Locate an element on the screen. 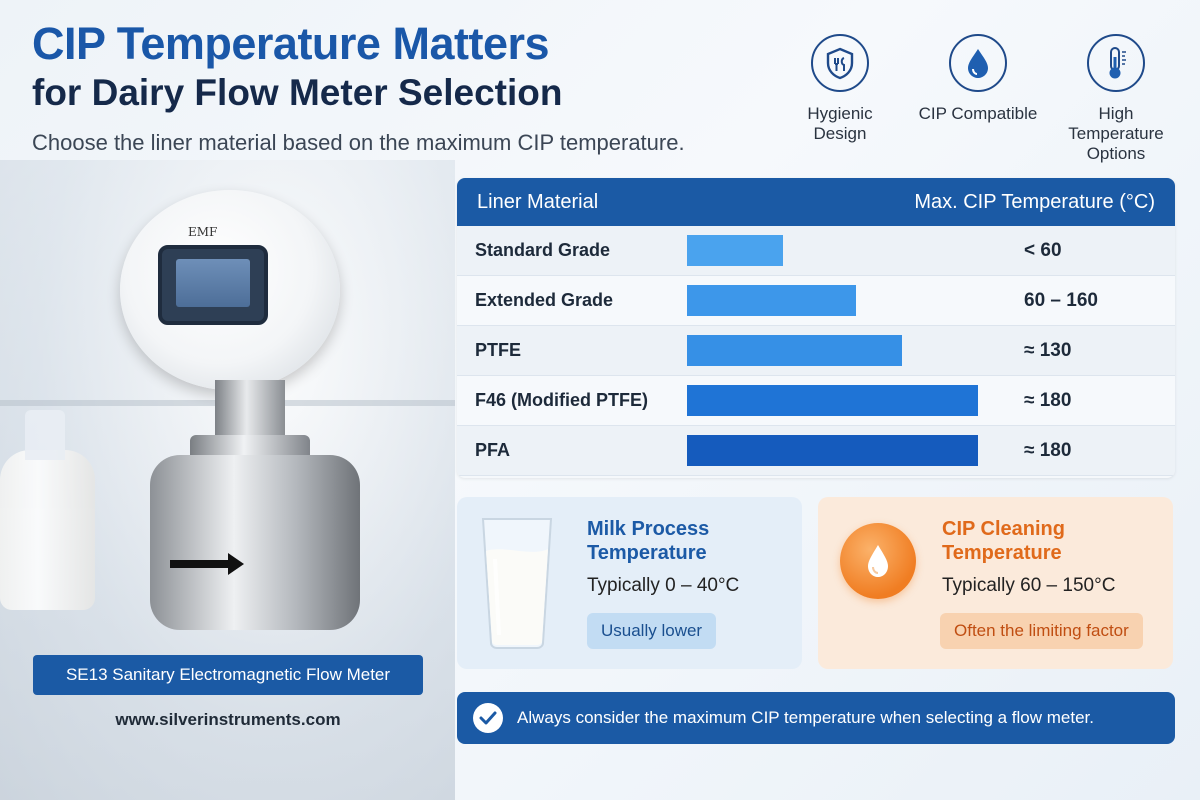 This screenshot has height=800, width=1200. feature-label: High Temperature Options is located at coordinates (1116, 133).